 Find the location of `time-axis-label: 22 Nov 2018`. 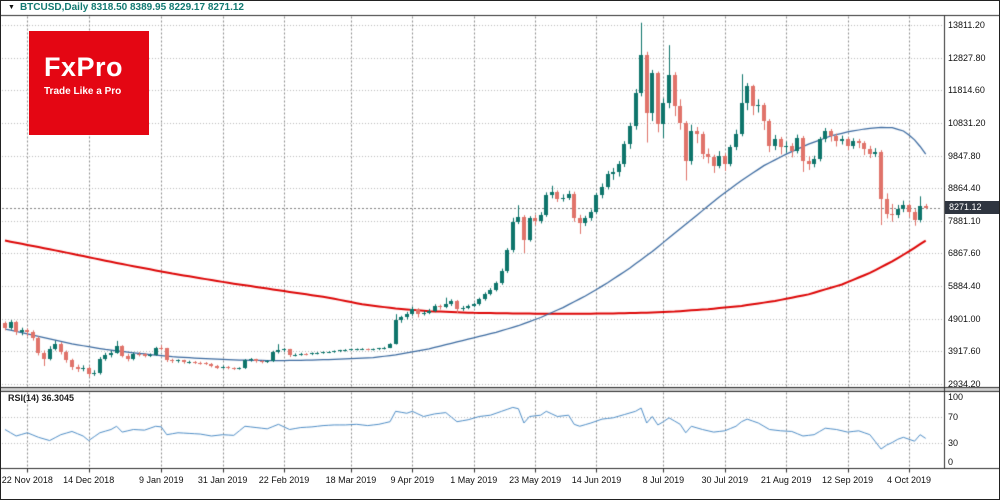

time-axis-label: 22 Nov 2018 is located at coordinates (27, 480).